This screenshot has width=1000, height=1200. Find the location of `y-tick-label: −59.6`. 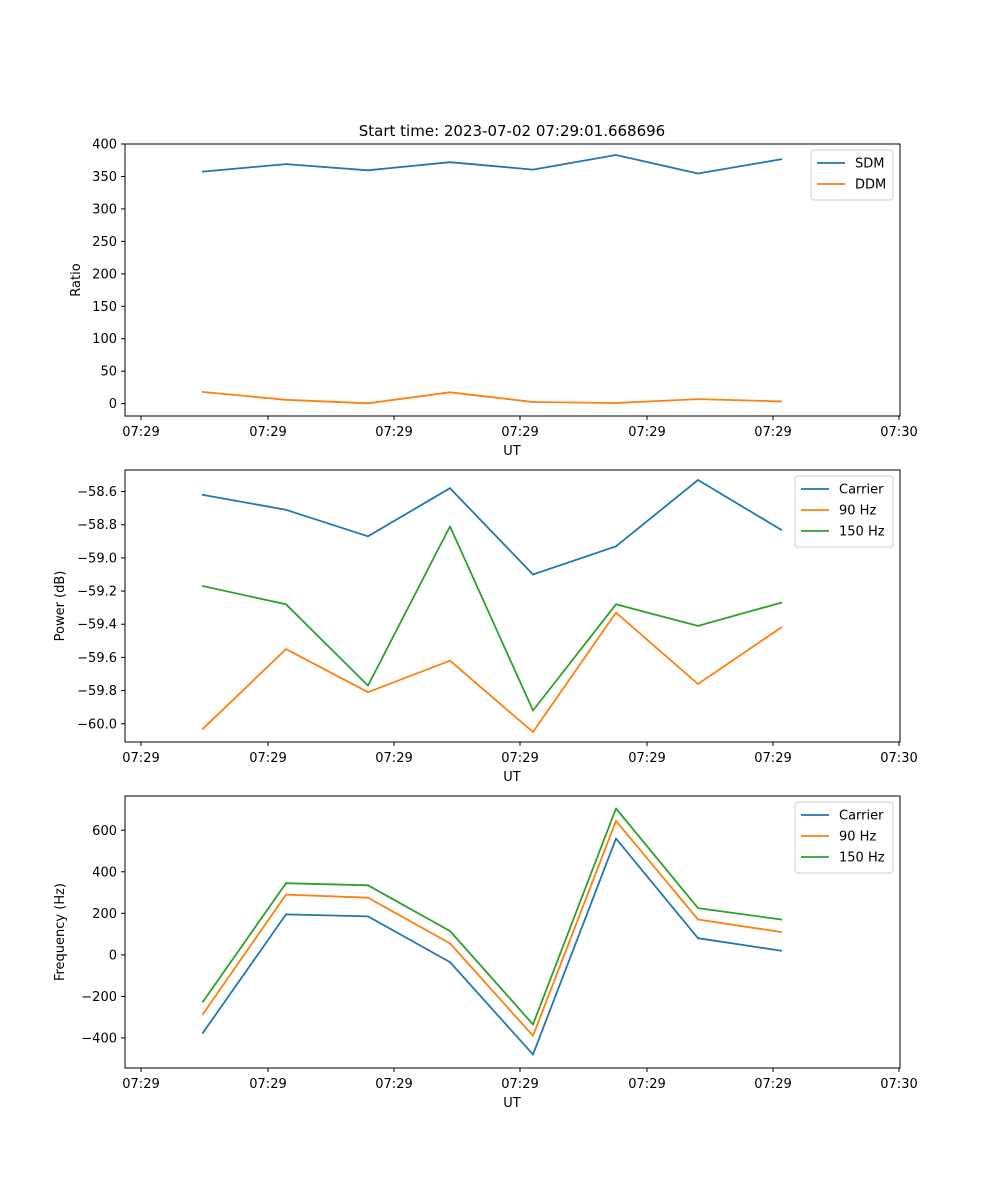

y-tick-label: −59.6 is located at coordinates (97, 658).